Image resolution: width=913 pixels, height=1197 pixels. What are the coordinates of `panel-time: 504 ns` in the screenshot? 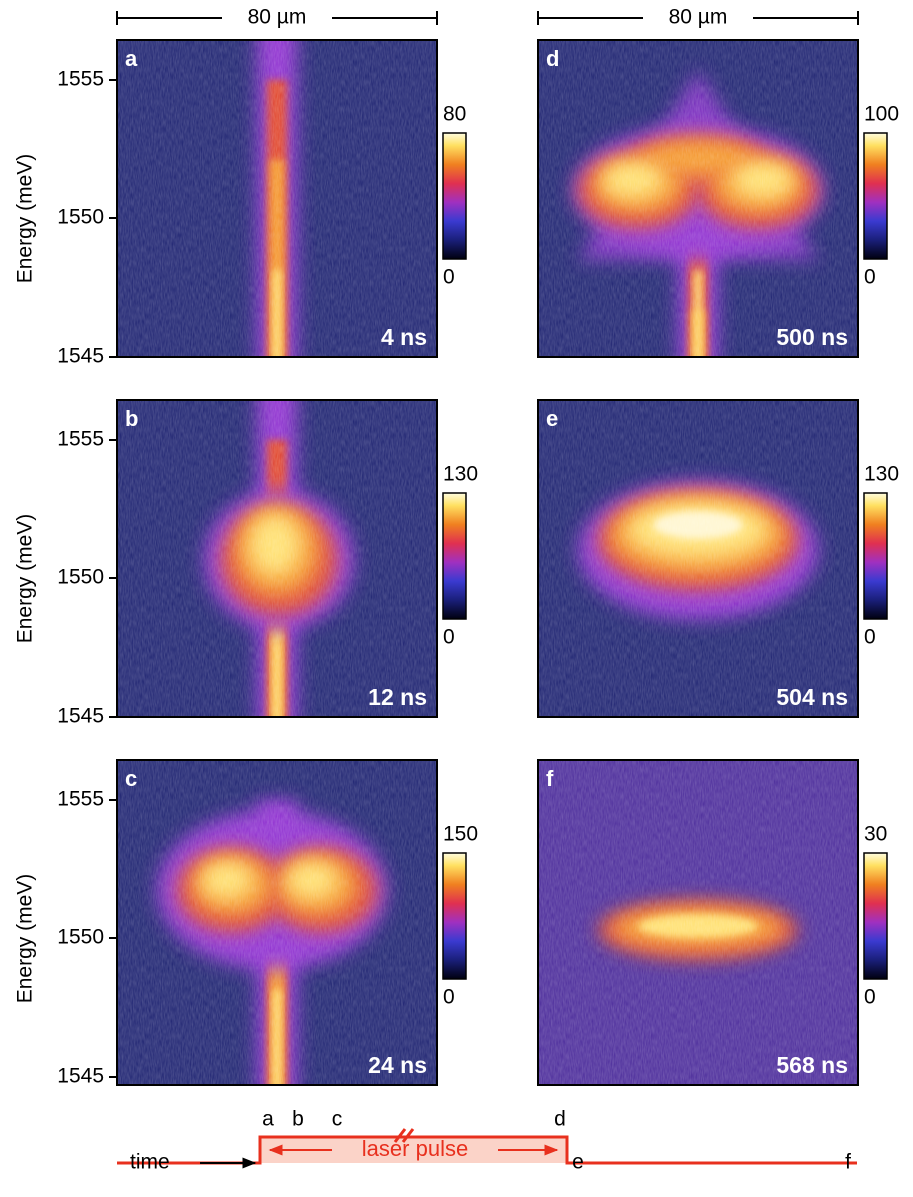 It's located at (812, 697).